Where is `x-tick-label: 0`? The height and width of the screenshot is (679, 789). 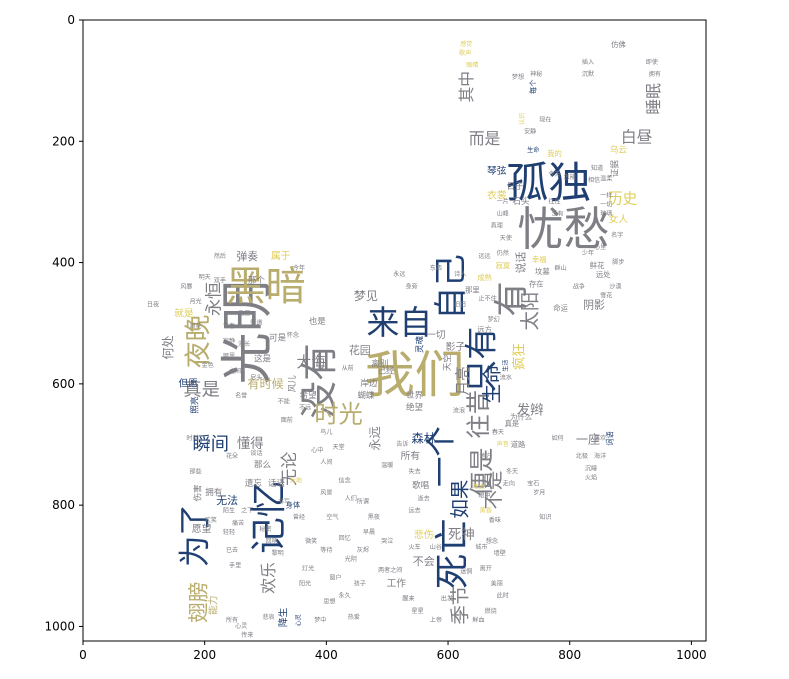
x-tick-label: 0 is located at coordinates (83, 655).